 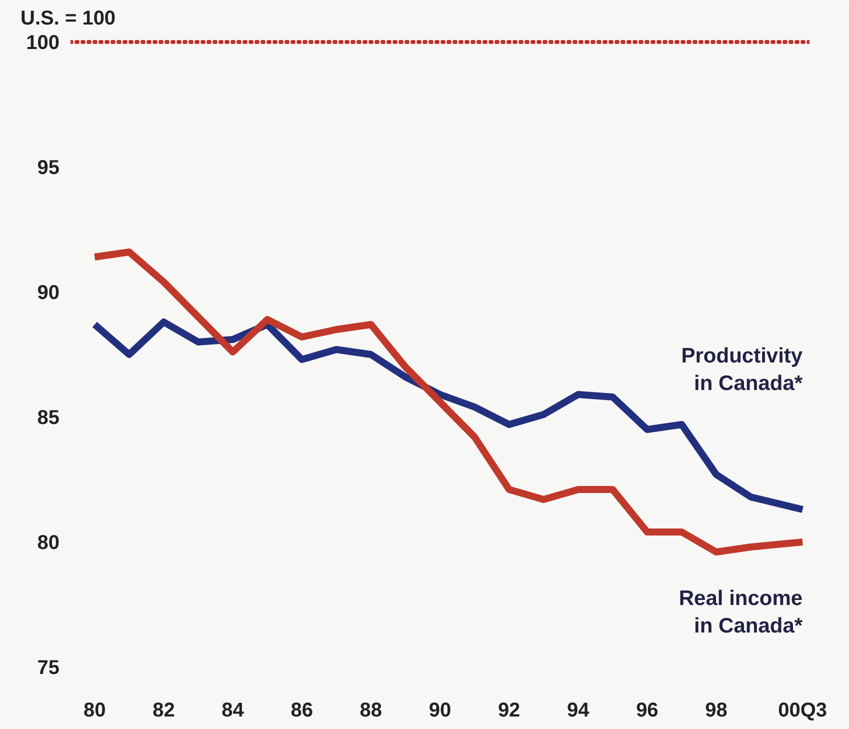 What do you see at coordinates (742, 370) in the screenshot?
I see `series-label: Productivity in Canada*` at bounding box center [742, 370].